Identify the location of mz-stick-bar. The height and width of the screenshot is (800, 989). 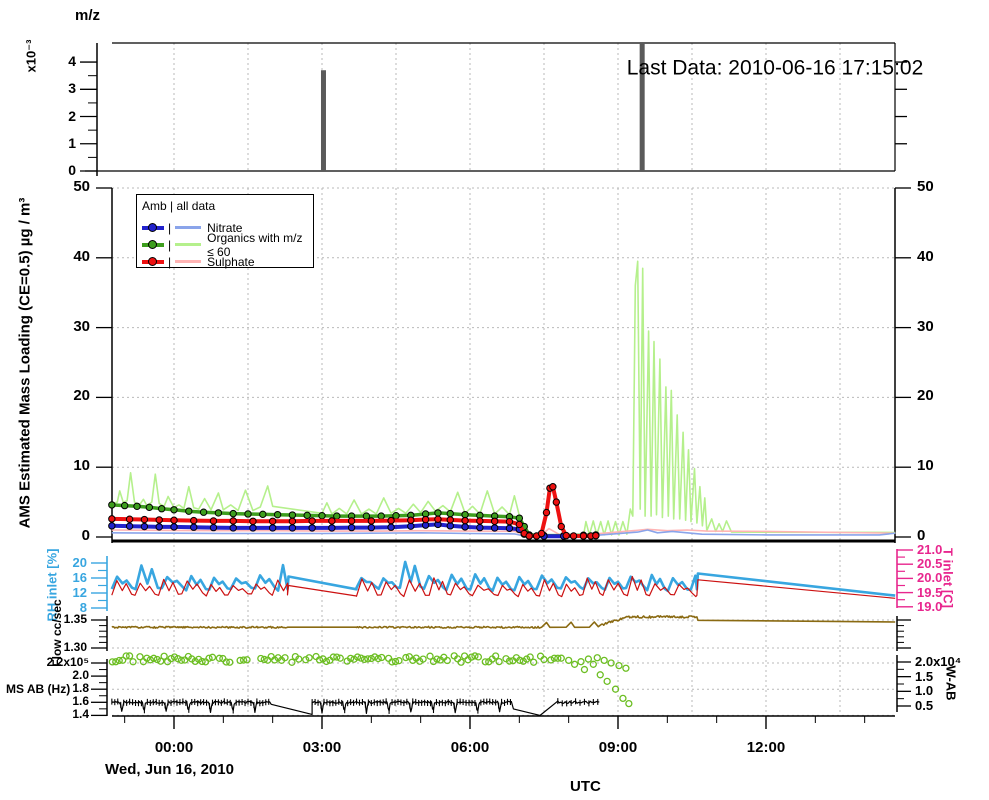
(323, 120).